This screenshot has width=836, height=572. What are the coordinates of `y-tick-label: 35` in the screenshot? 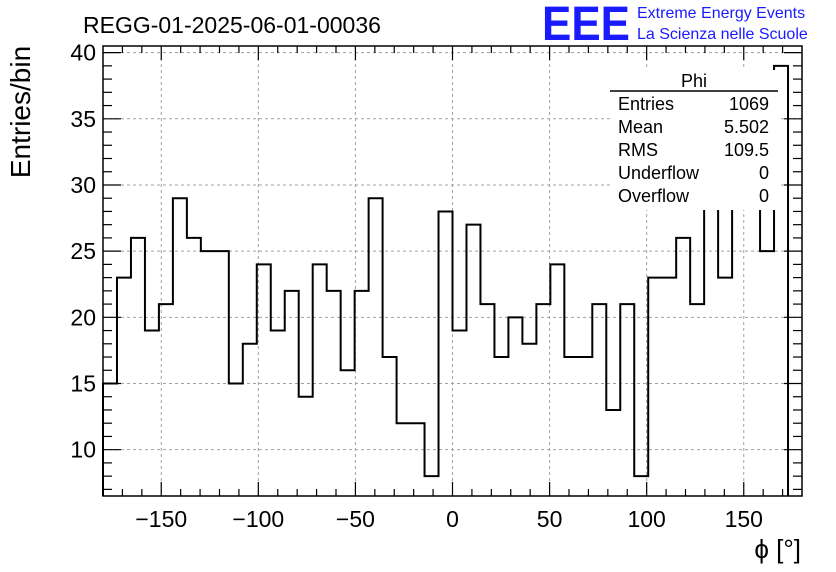 It's located at (83, 119).